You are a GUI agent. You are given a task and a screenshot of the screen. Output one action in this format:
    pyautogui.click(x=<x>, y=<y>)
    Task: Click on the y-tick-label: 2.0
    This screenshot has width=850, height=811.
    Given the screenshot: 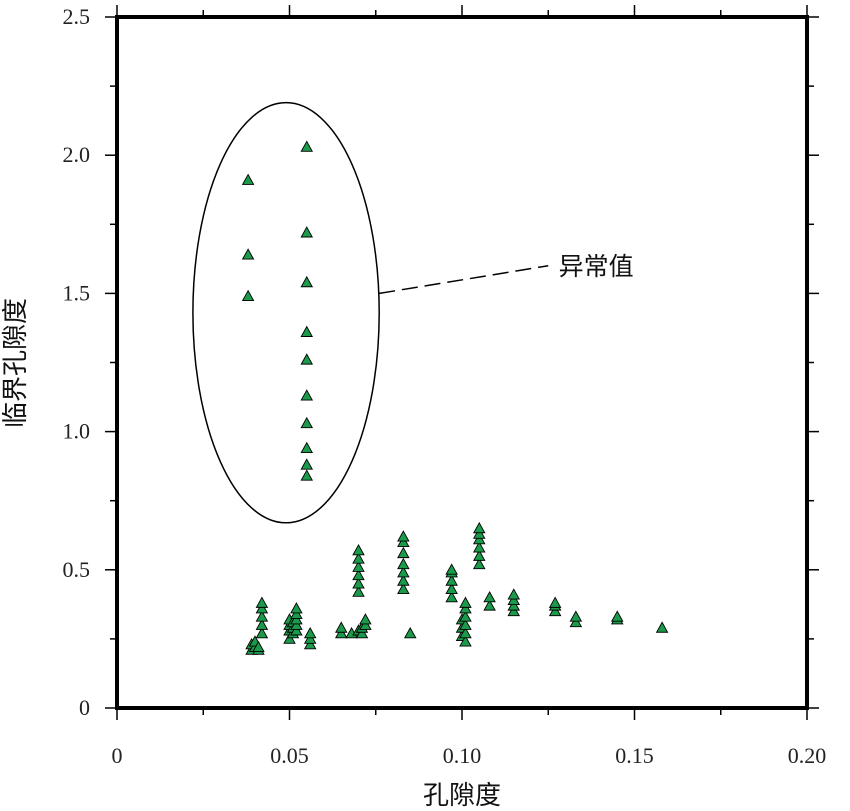 What is the action you would take?
    pyautogui.click(x=77, y=154)
    